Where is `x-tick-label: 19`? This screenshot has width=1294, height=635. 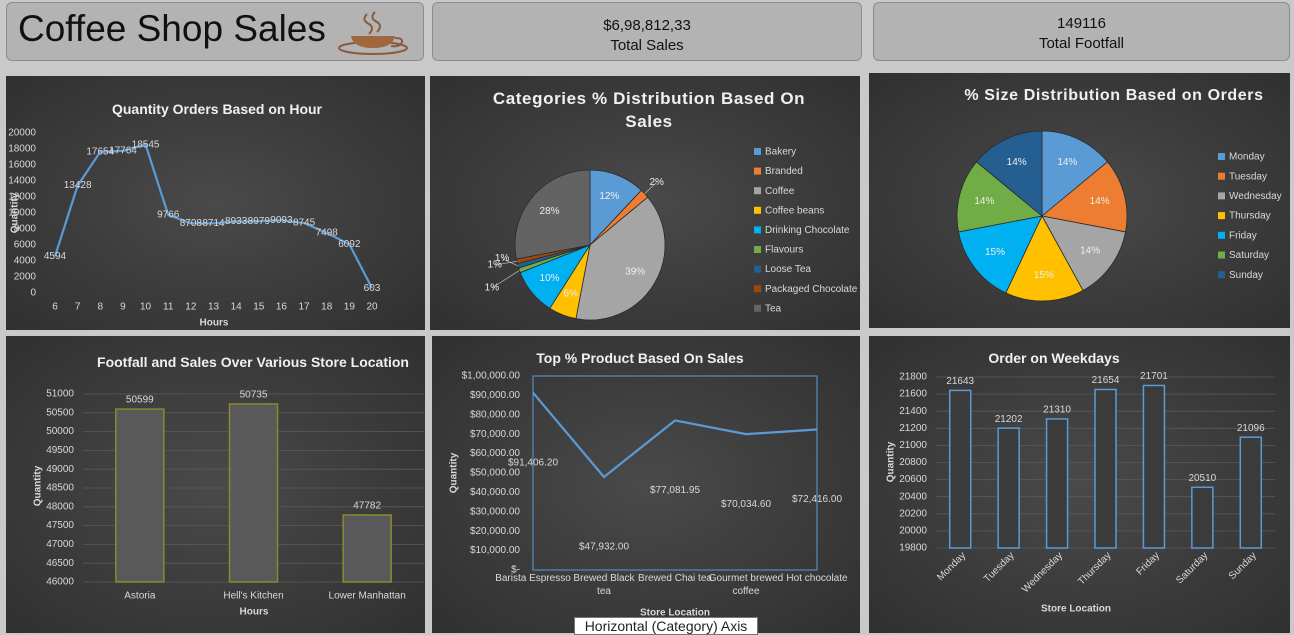 x-tick-label: 19 is located at coordinates (350, 307).